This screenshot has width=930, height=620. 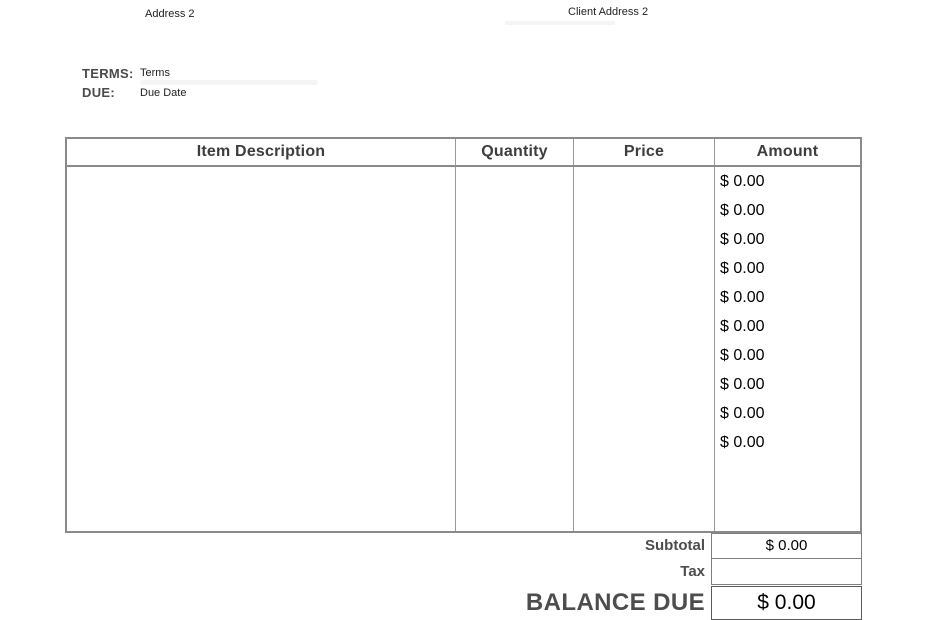 I want to click on client-address-line2: Client Address 2, so click(x=608, y=12).